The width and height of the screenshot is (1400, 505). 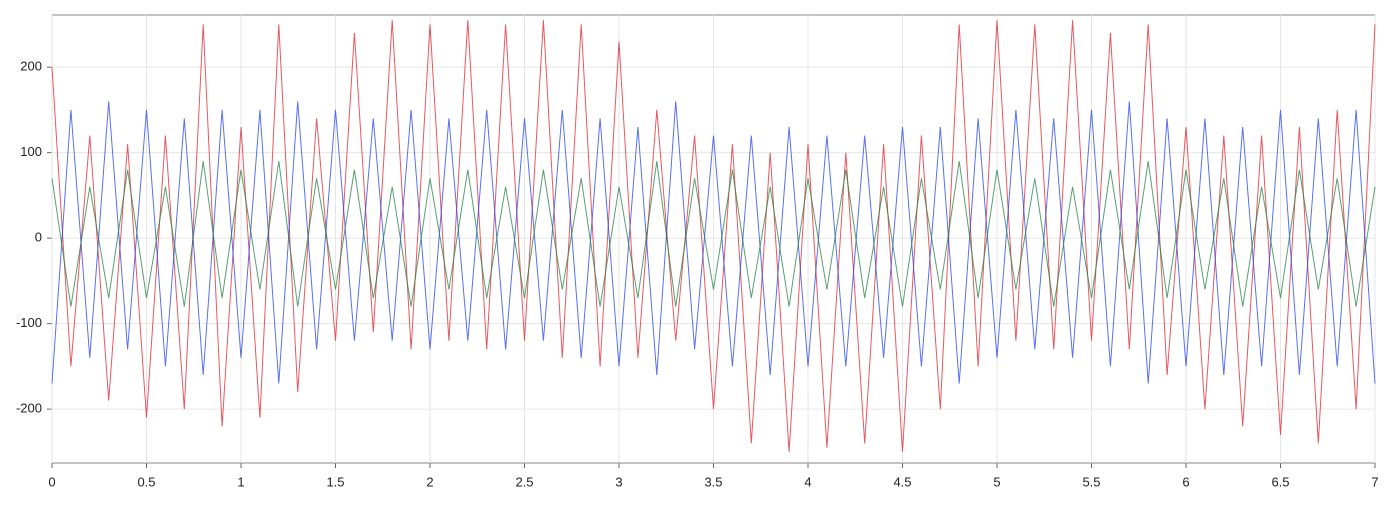 What do you see at coordinates (335, 481) in the screenshot?
I see `x-tick-label: 1.5` at bounding box center [335, 481].